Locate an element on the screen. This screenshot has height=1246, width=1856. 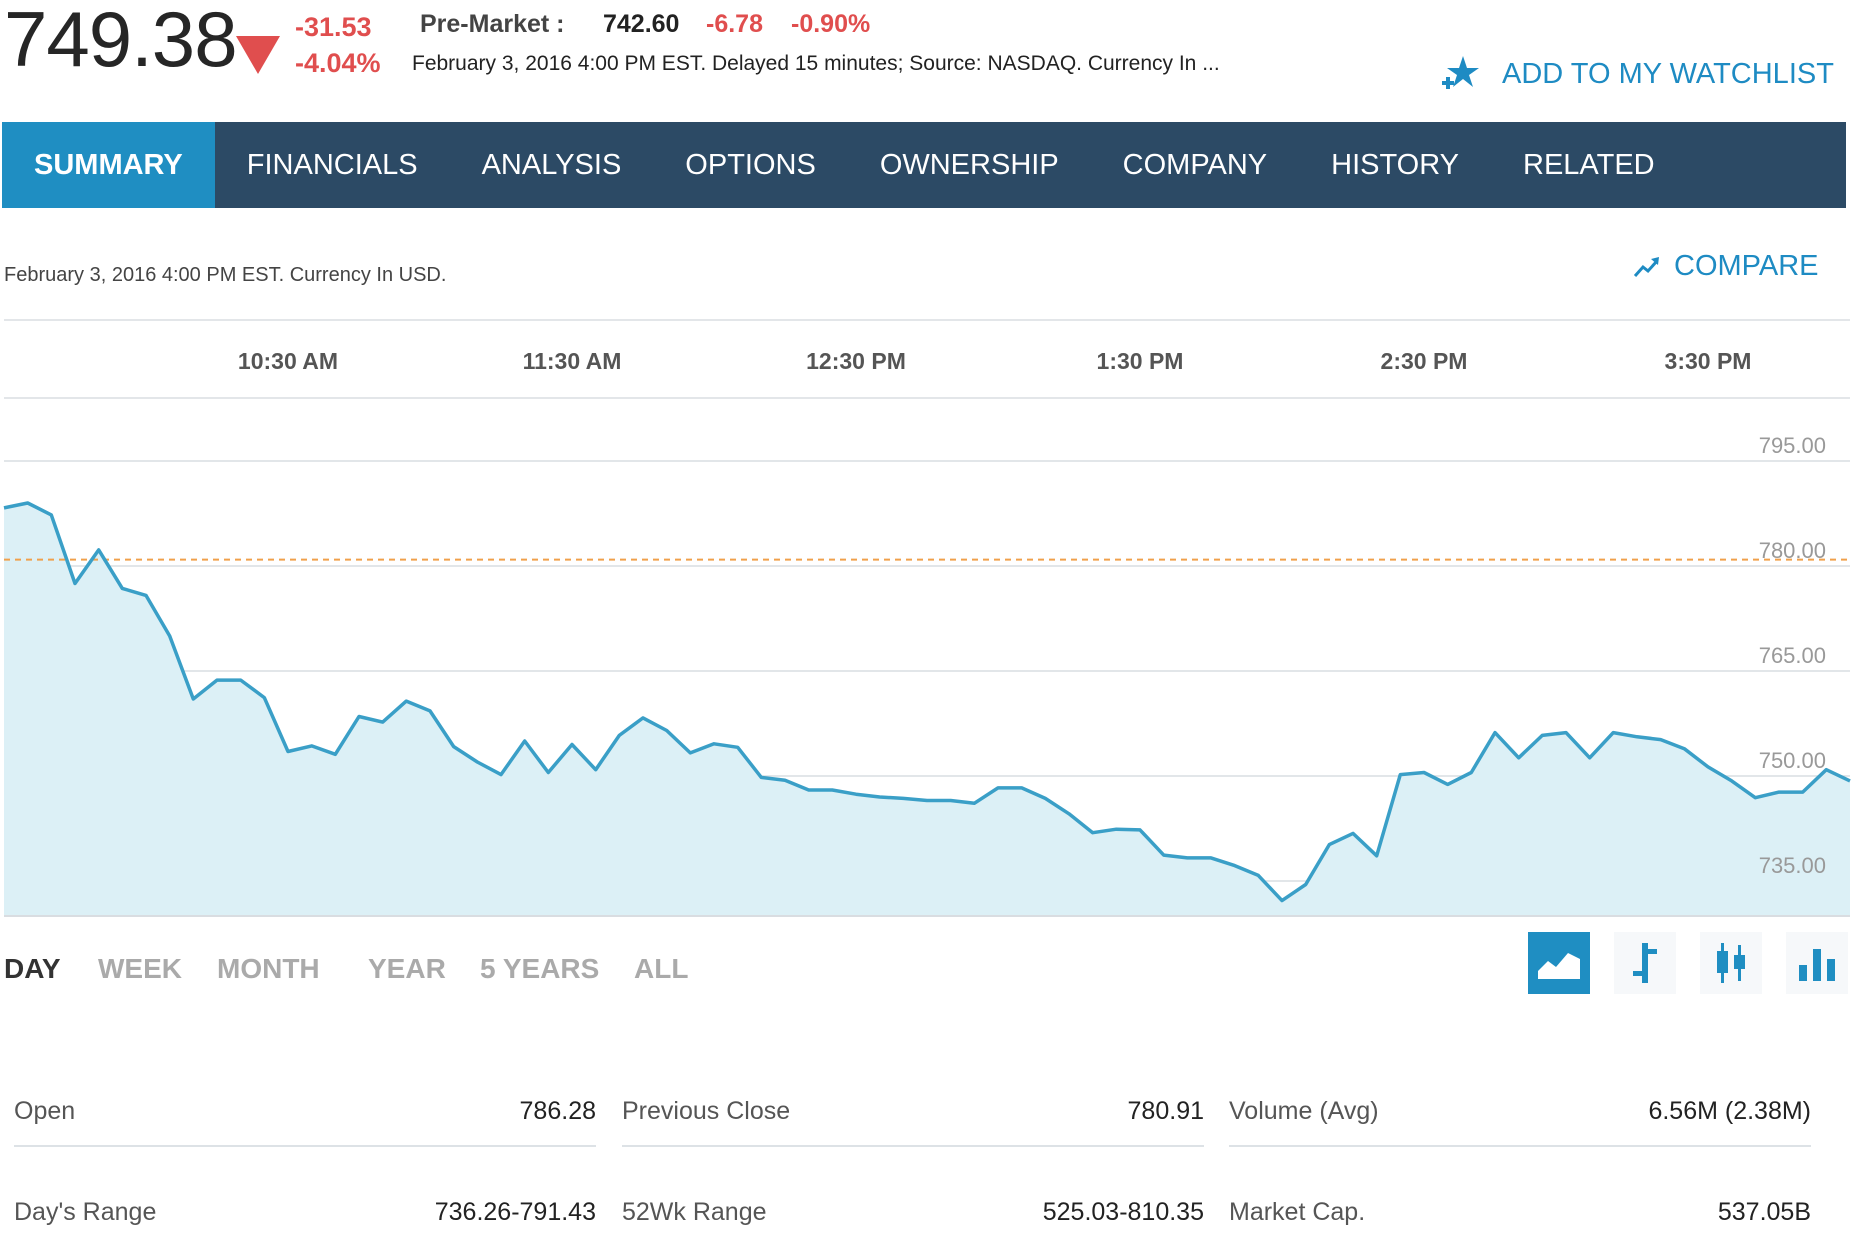
candlestick-chart-button is located at coordinates (1731, 963).